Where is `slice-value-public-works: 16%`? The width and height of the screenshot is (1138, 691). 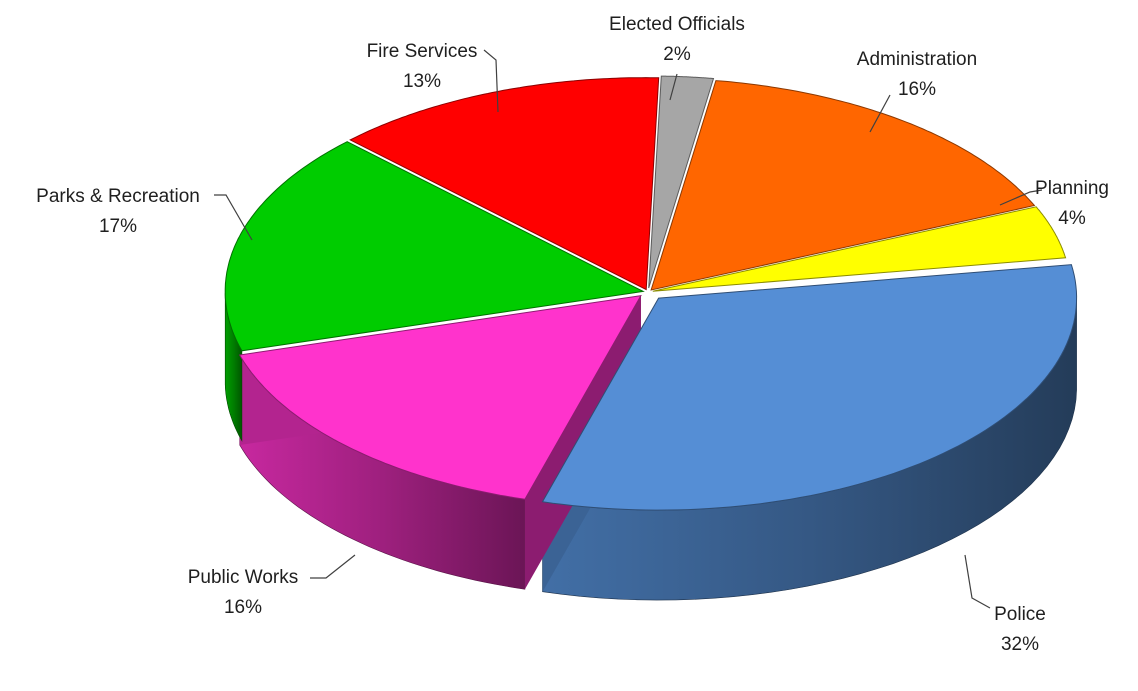 slice-value-public-works: 16% is located at coordinates (243, 607).